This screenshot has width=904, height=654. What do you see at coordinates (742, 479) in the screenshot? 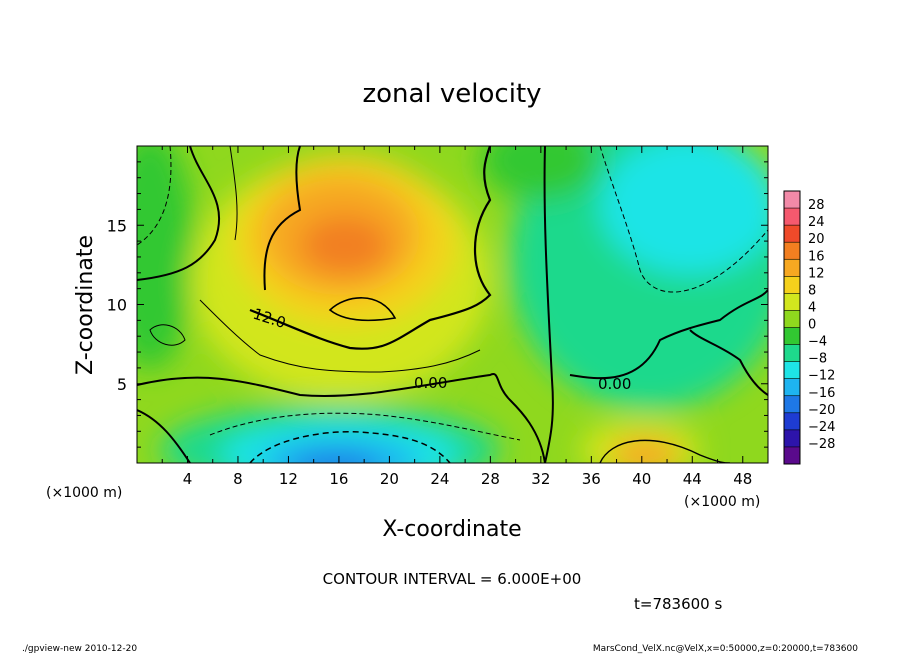
I see `x-tick-label: 48` at bounding box center [742, 479].